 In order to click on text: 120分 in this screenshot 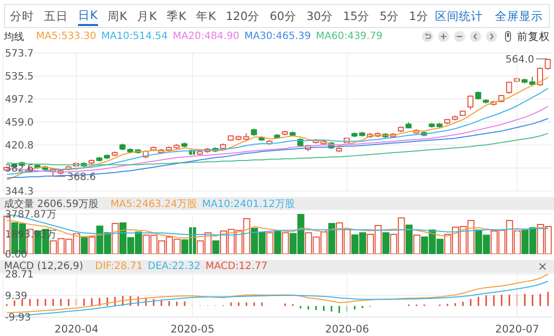, I will do `click(243, 16)`.